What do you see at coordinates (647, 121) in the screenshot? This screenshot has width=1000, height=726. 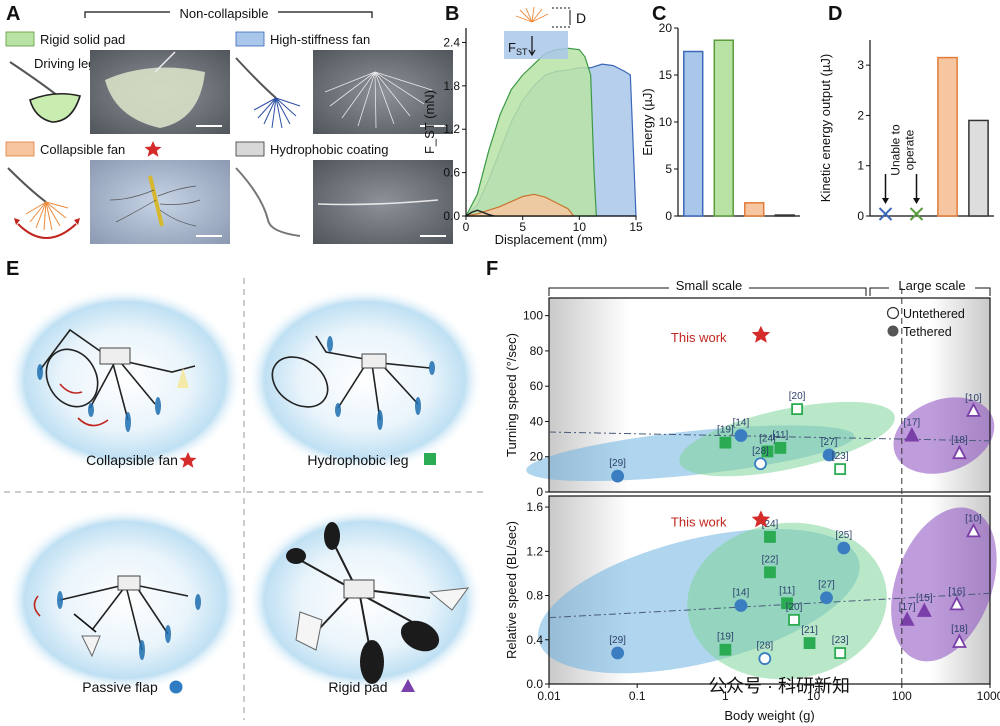 I see `y-axis-label: Energy (µJ)` at bounding box center [647, 121].